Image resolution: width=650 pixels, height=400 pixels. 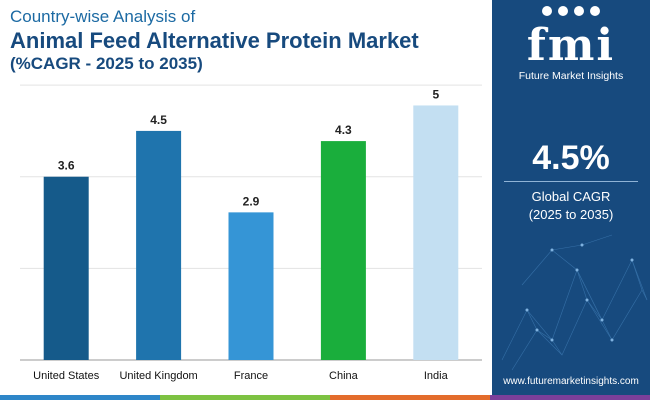 What do you see at coordinates (344, 376) in the screenshot?
I see `x-tick-label: China` at bounding box center [344, 376].